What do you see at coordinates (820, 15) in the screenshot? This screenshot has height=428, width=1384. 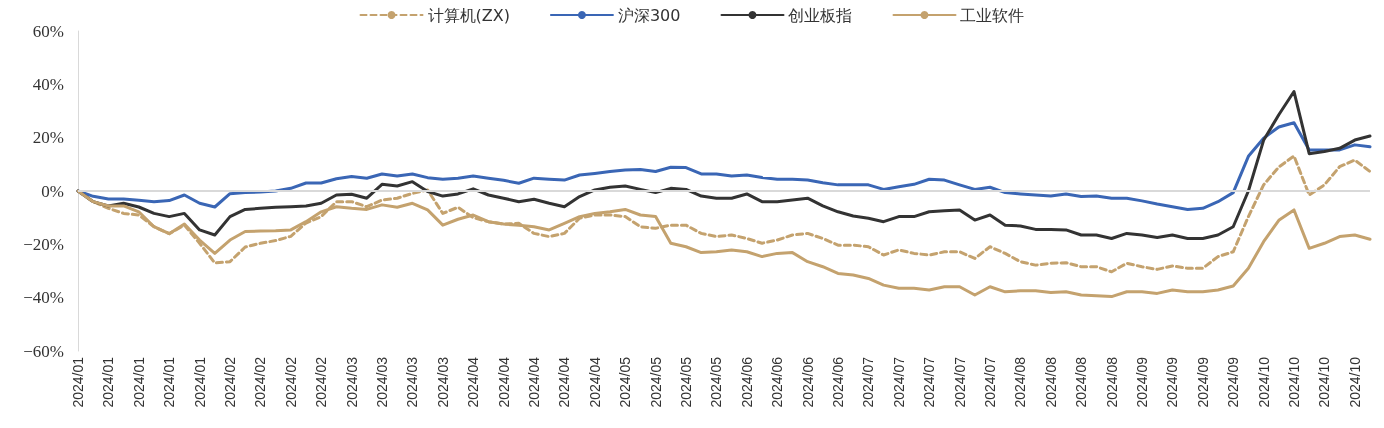 I see `legend-label: 创业板指` at bounding box center [820, 15].